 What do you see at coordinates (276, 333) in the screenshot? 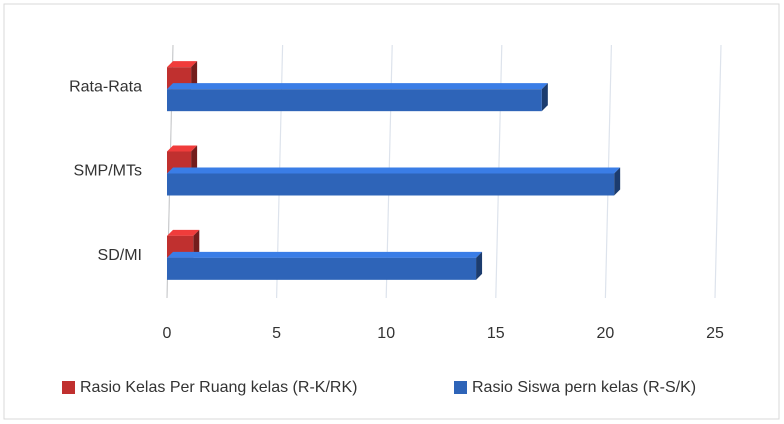
I see `x-tick-label: 5` at bounding box center [276, 333].